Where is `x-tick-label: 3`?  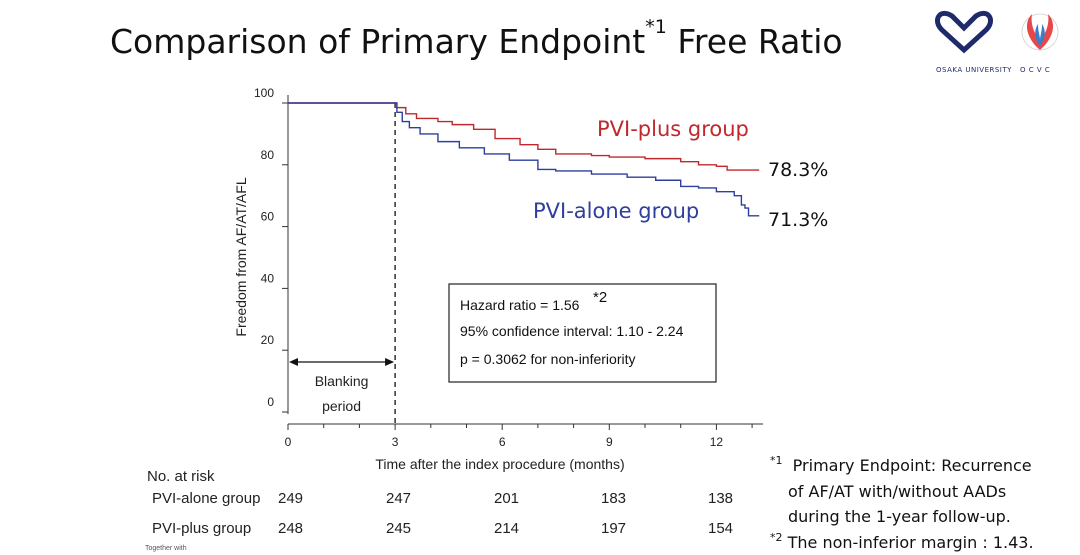
x-tick-label: 3 is located at coordinates (395, 442).